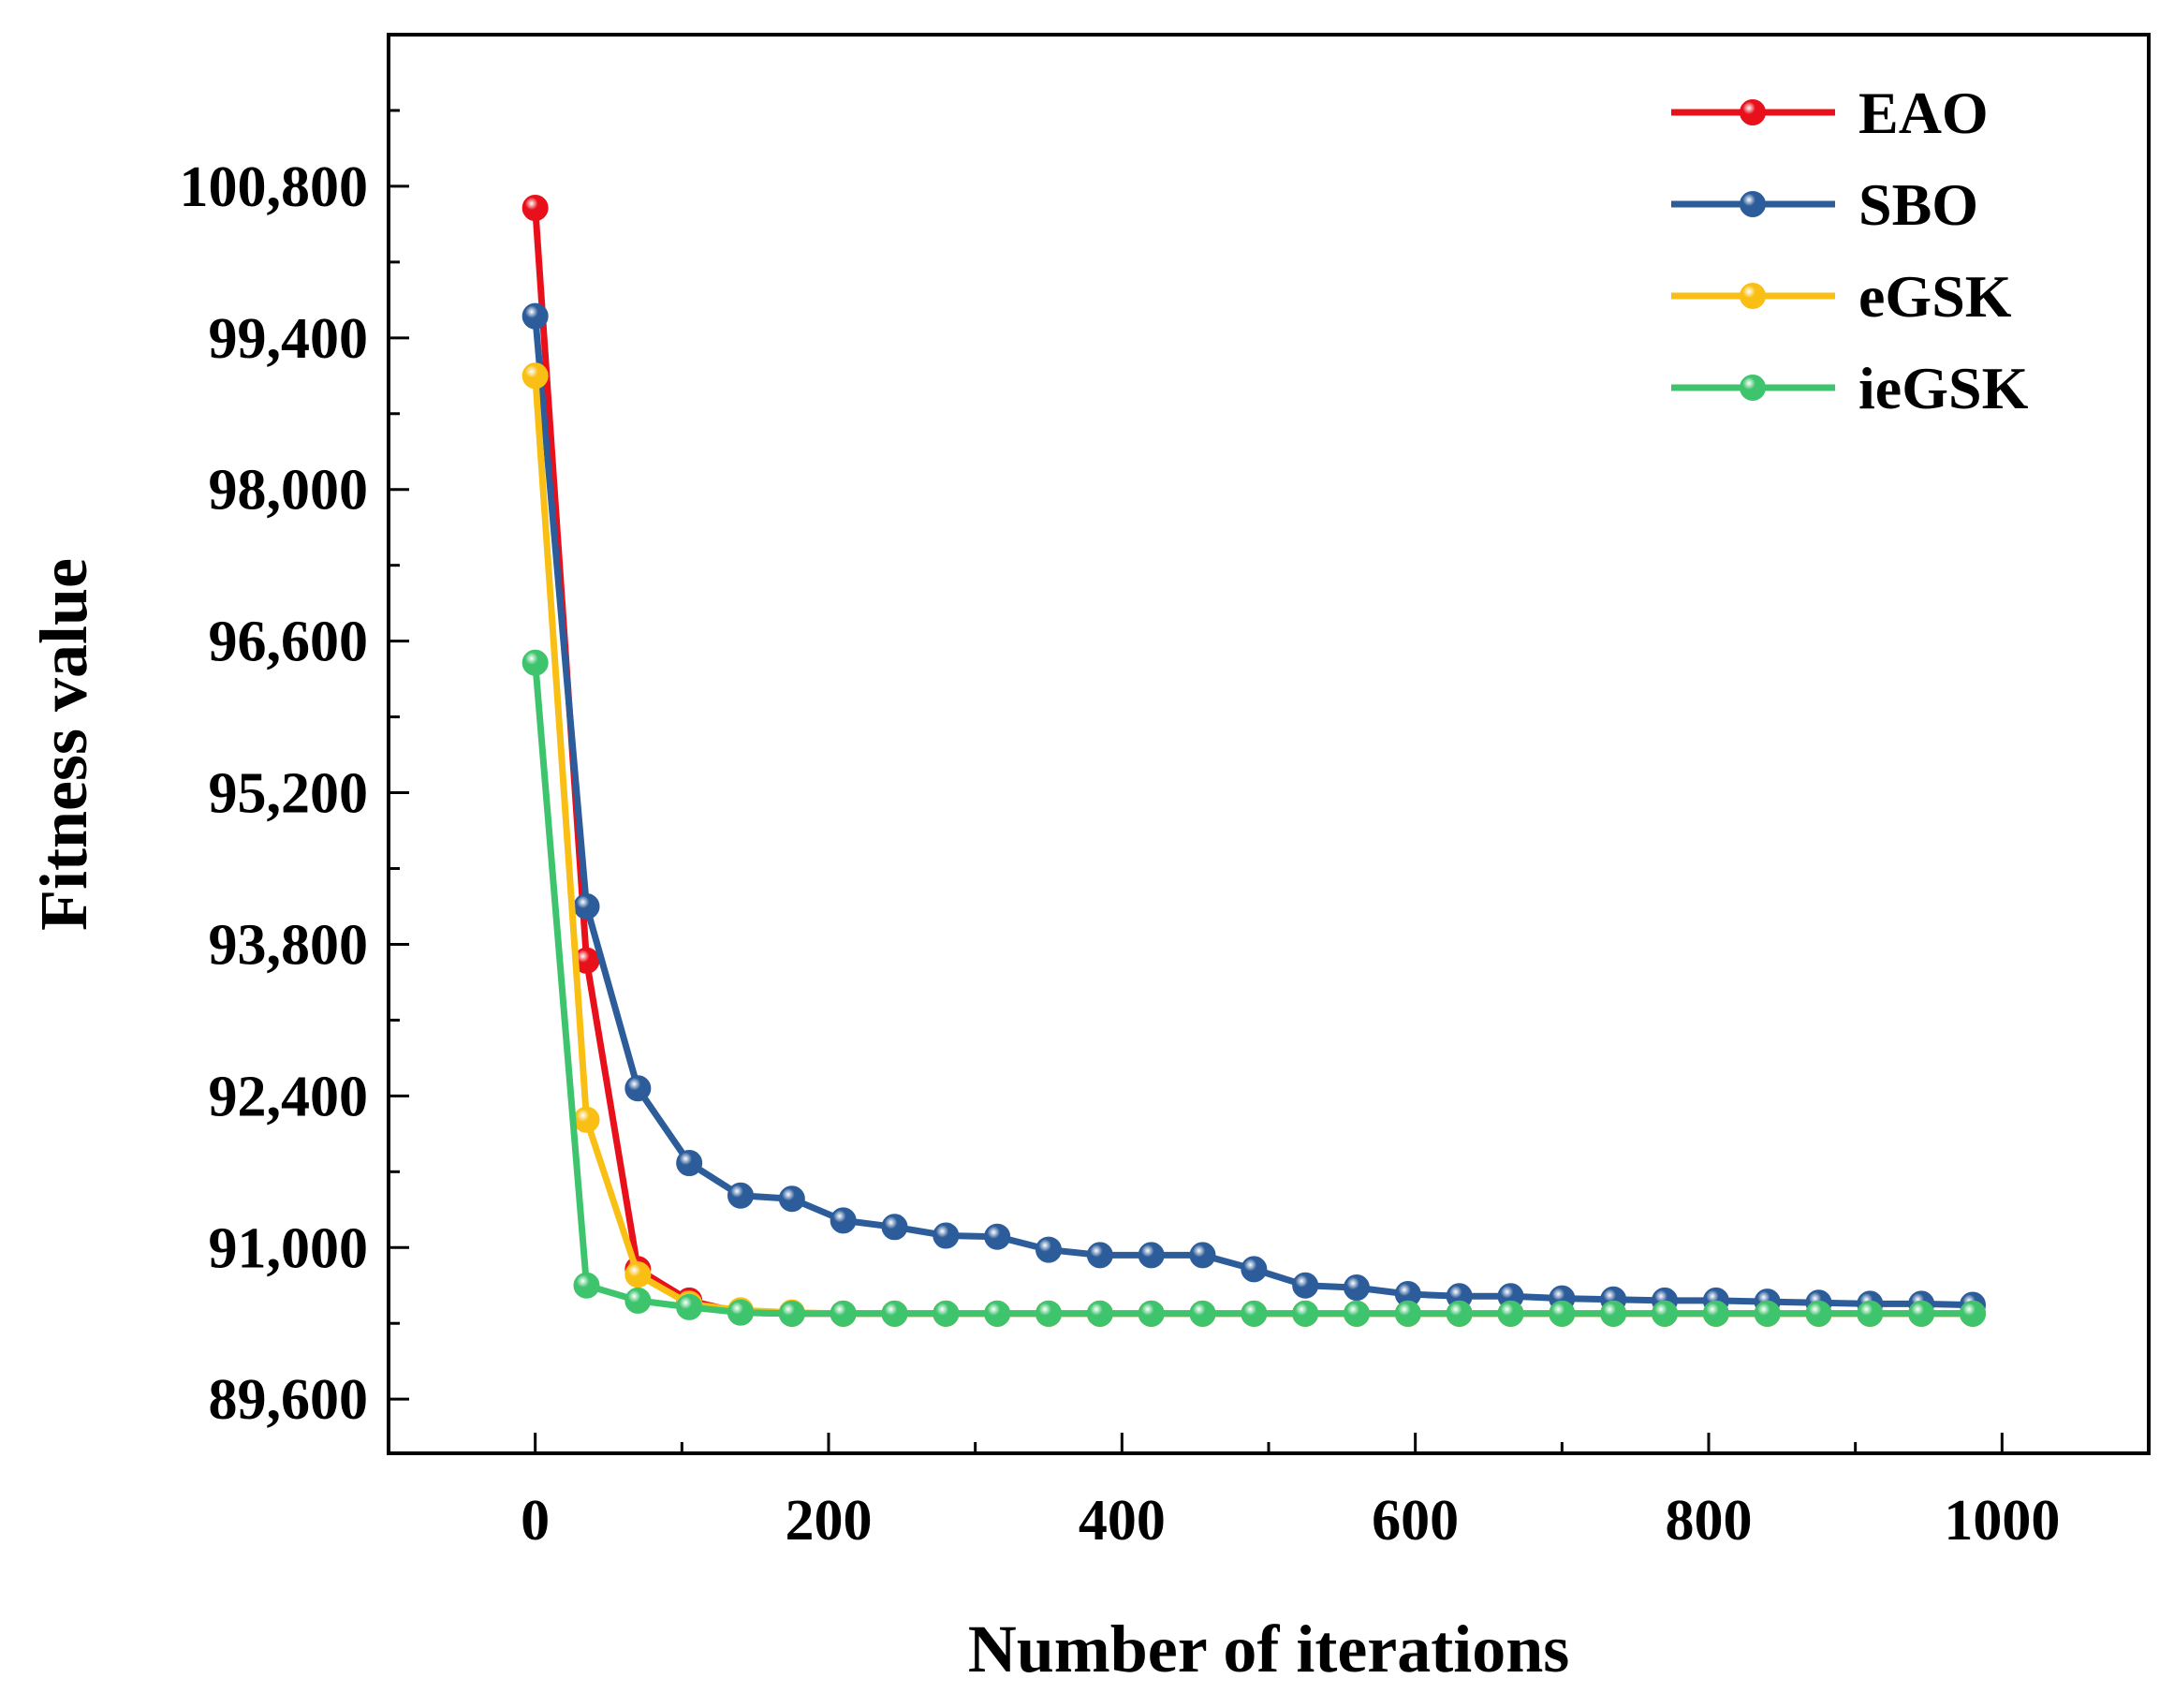 This screenshot has width=2174, height=1708. What do you see at coordinates (1269, 1649) in the screenshot?
I see `x-axis-title: Number of iterations` at bounding box center [1269, 1649].